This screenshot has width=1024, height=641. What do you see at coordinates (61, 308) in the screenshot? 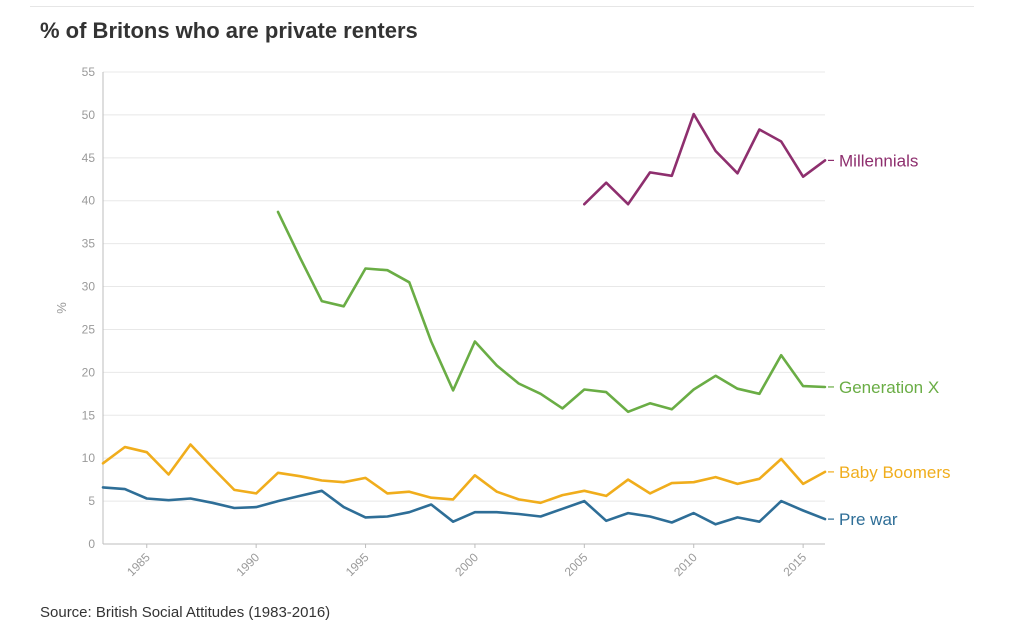
I see `y-axis-label: %` at bounding box center [61, 308].